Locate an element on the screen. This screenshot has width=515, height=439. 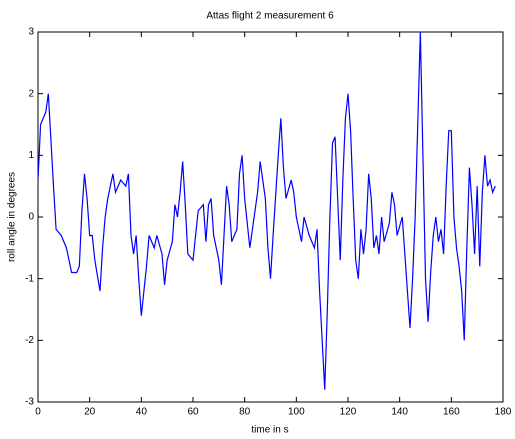
x-tick-label: 80 is located at coordinates (245, 412).